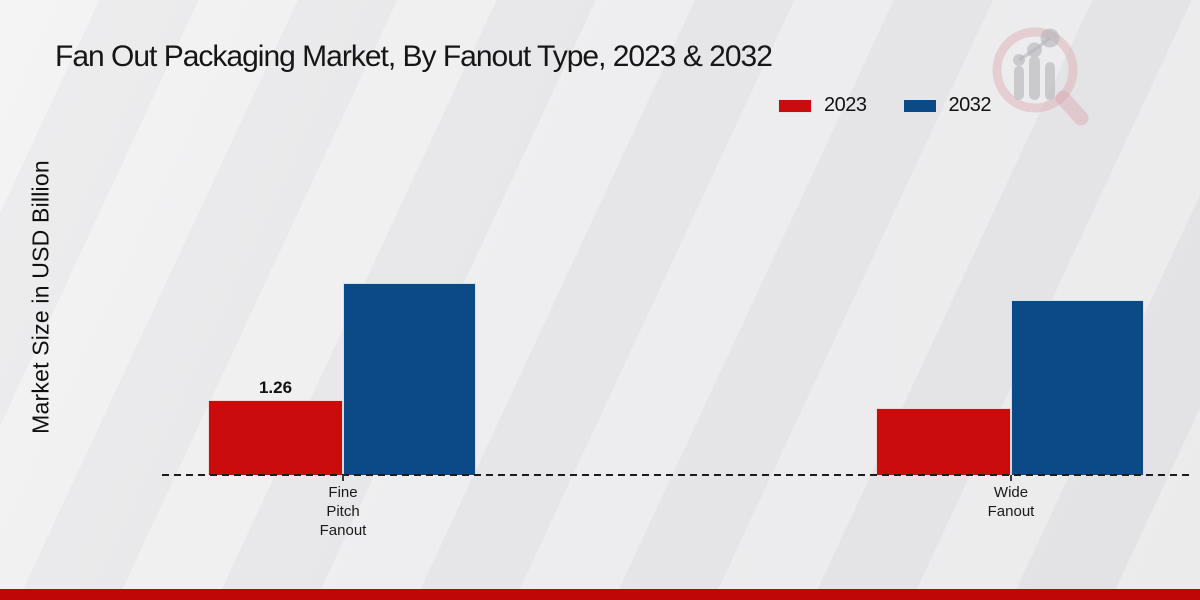 The width and height of the screenshot is (1200, 600). Describe the element at coordinates (943, 441) in the screenshot. I see `bar-2023-wide-fanout` at that location.